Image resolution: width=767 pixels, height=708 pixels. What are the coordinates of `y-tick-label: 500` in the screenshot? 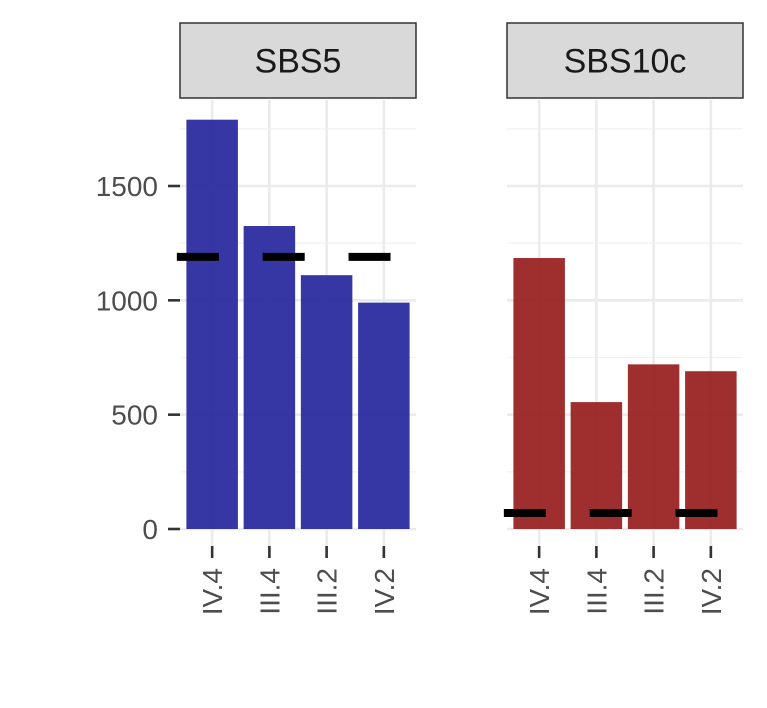 It's located at (134, 415).